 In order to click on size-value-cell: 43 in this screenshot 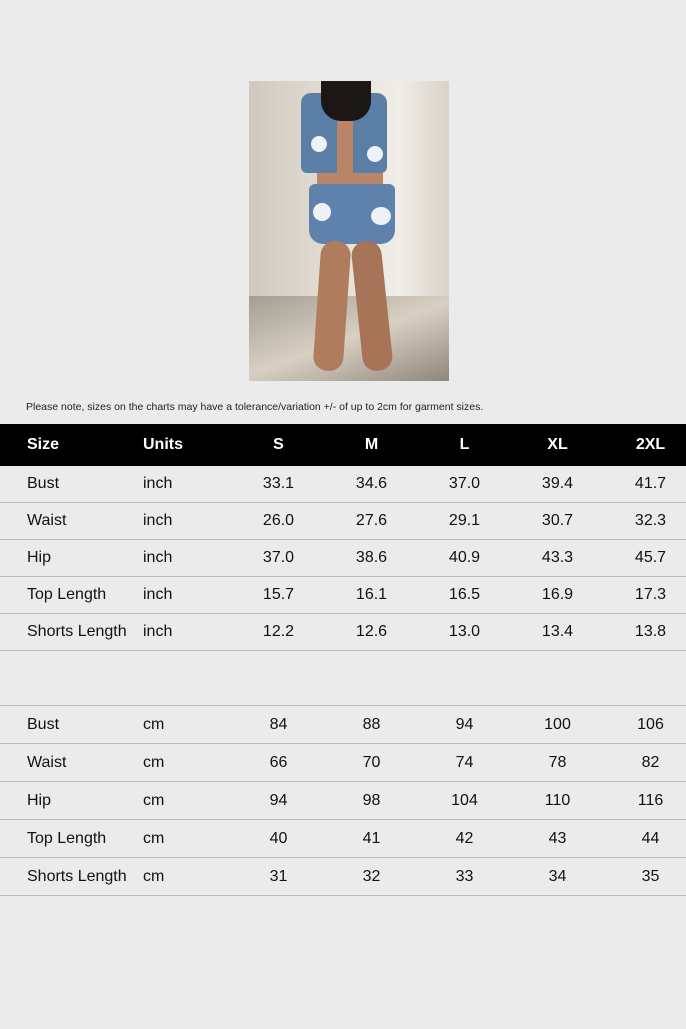, I will do `click(557, 838)`.